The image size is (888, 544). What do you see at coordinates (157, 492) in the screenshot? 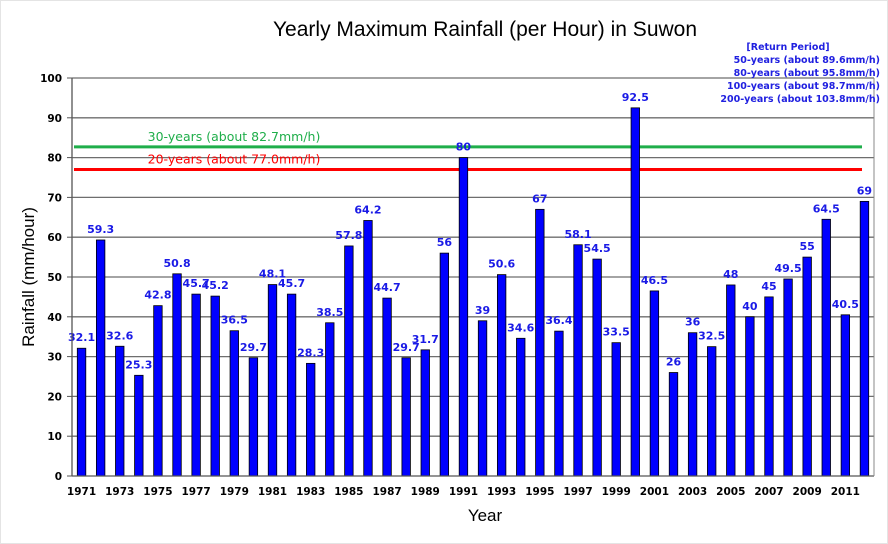
I see `x-tick-label: 1975` at bounding box center [157, 492].